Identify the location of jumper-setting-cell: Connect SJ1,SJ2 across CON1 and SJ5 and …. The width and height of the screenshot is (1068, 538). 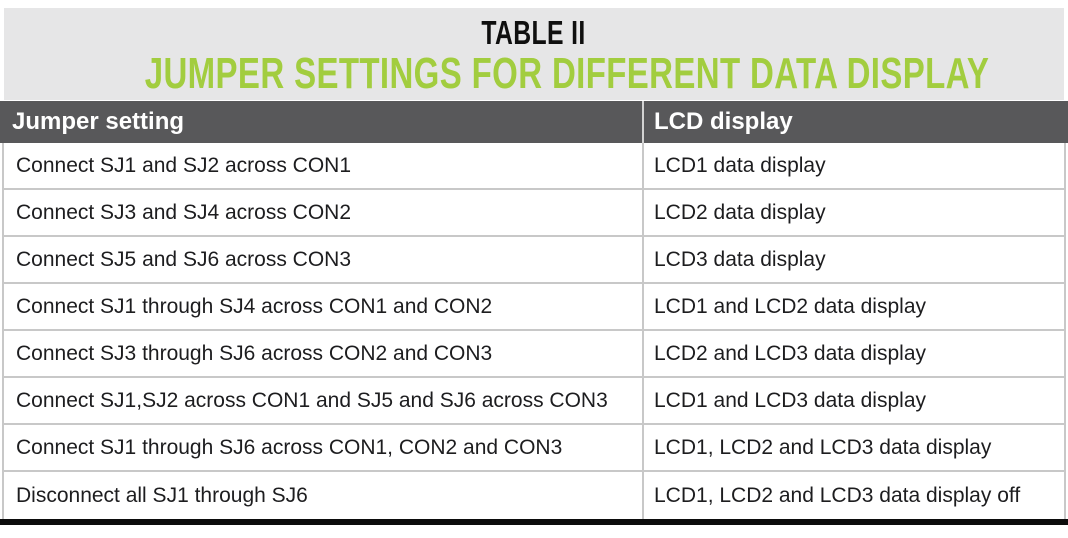
(324, 400).